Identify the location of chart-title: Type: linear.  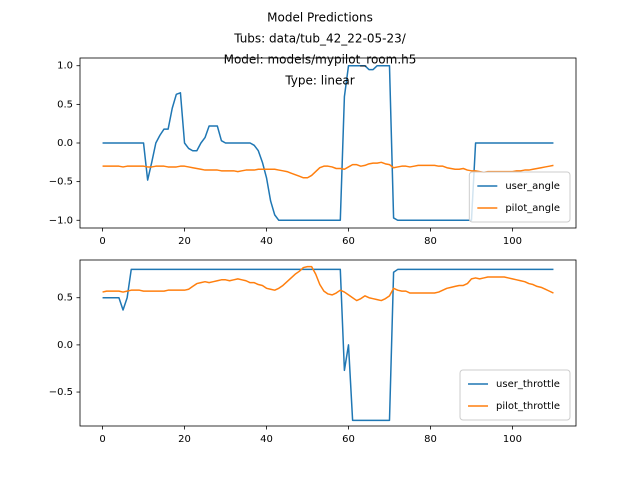
(319, 81).